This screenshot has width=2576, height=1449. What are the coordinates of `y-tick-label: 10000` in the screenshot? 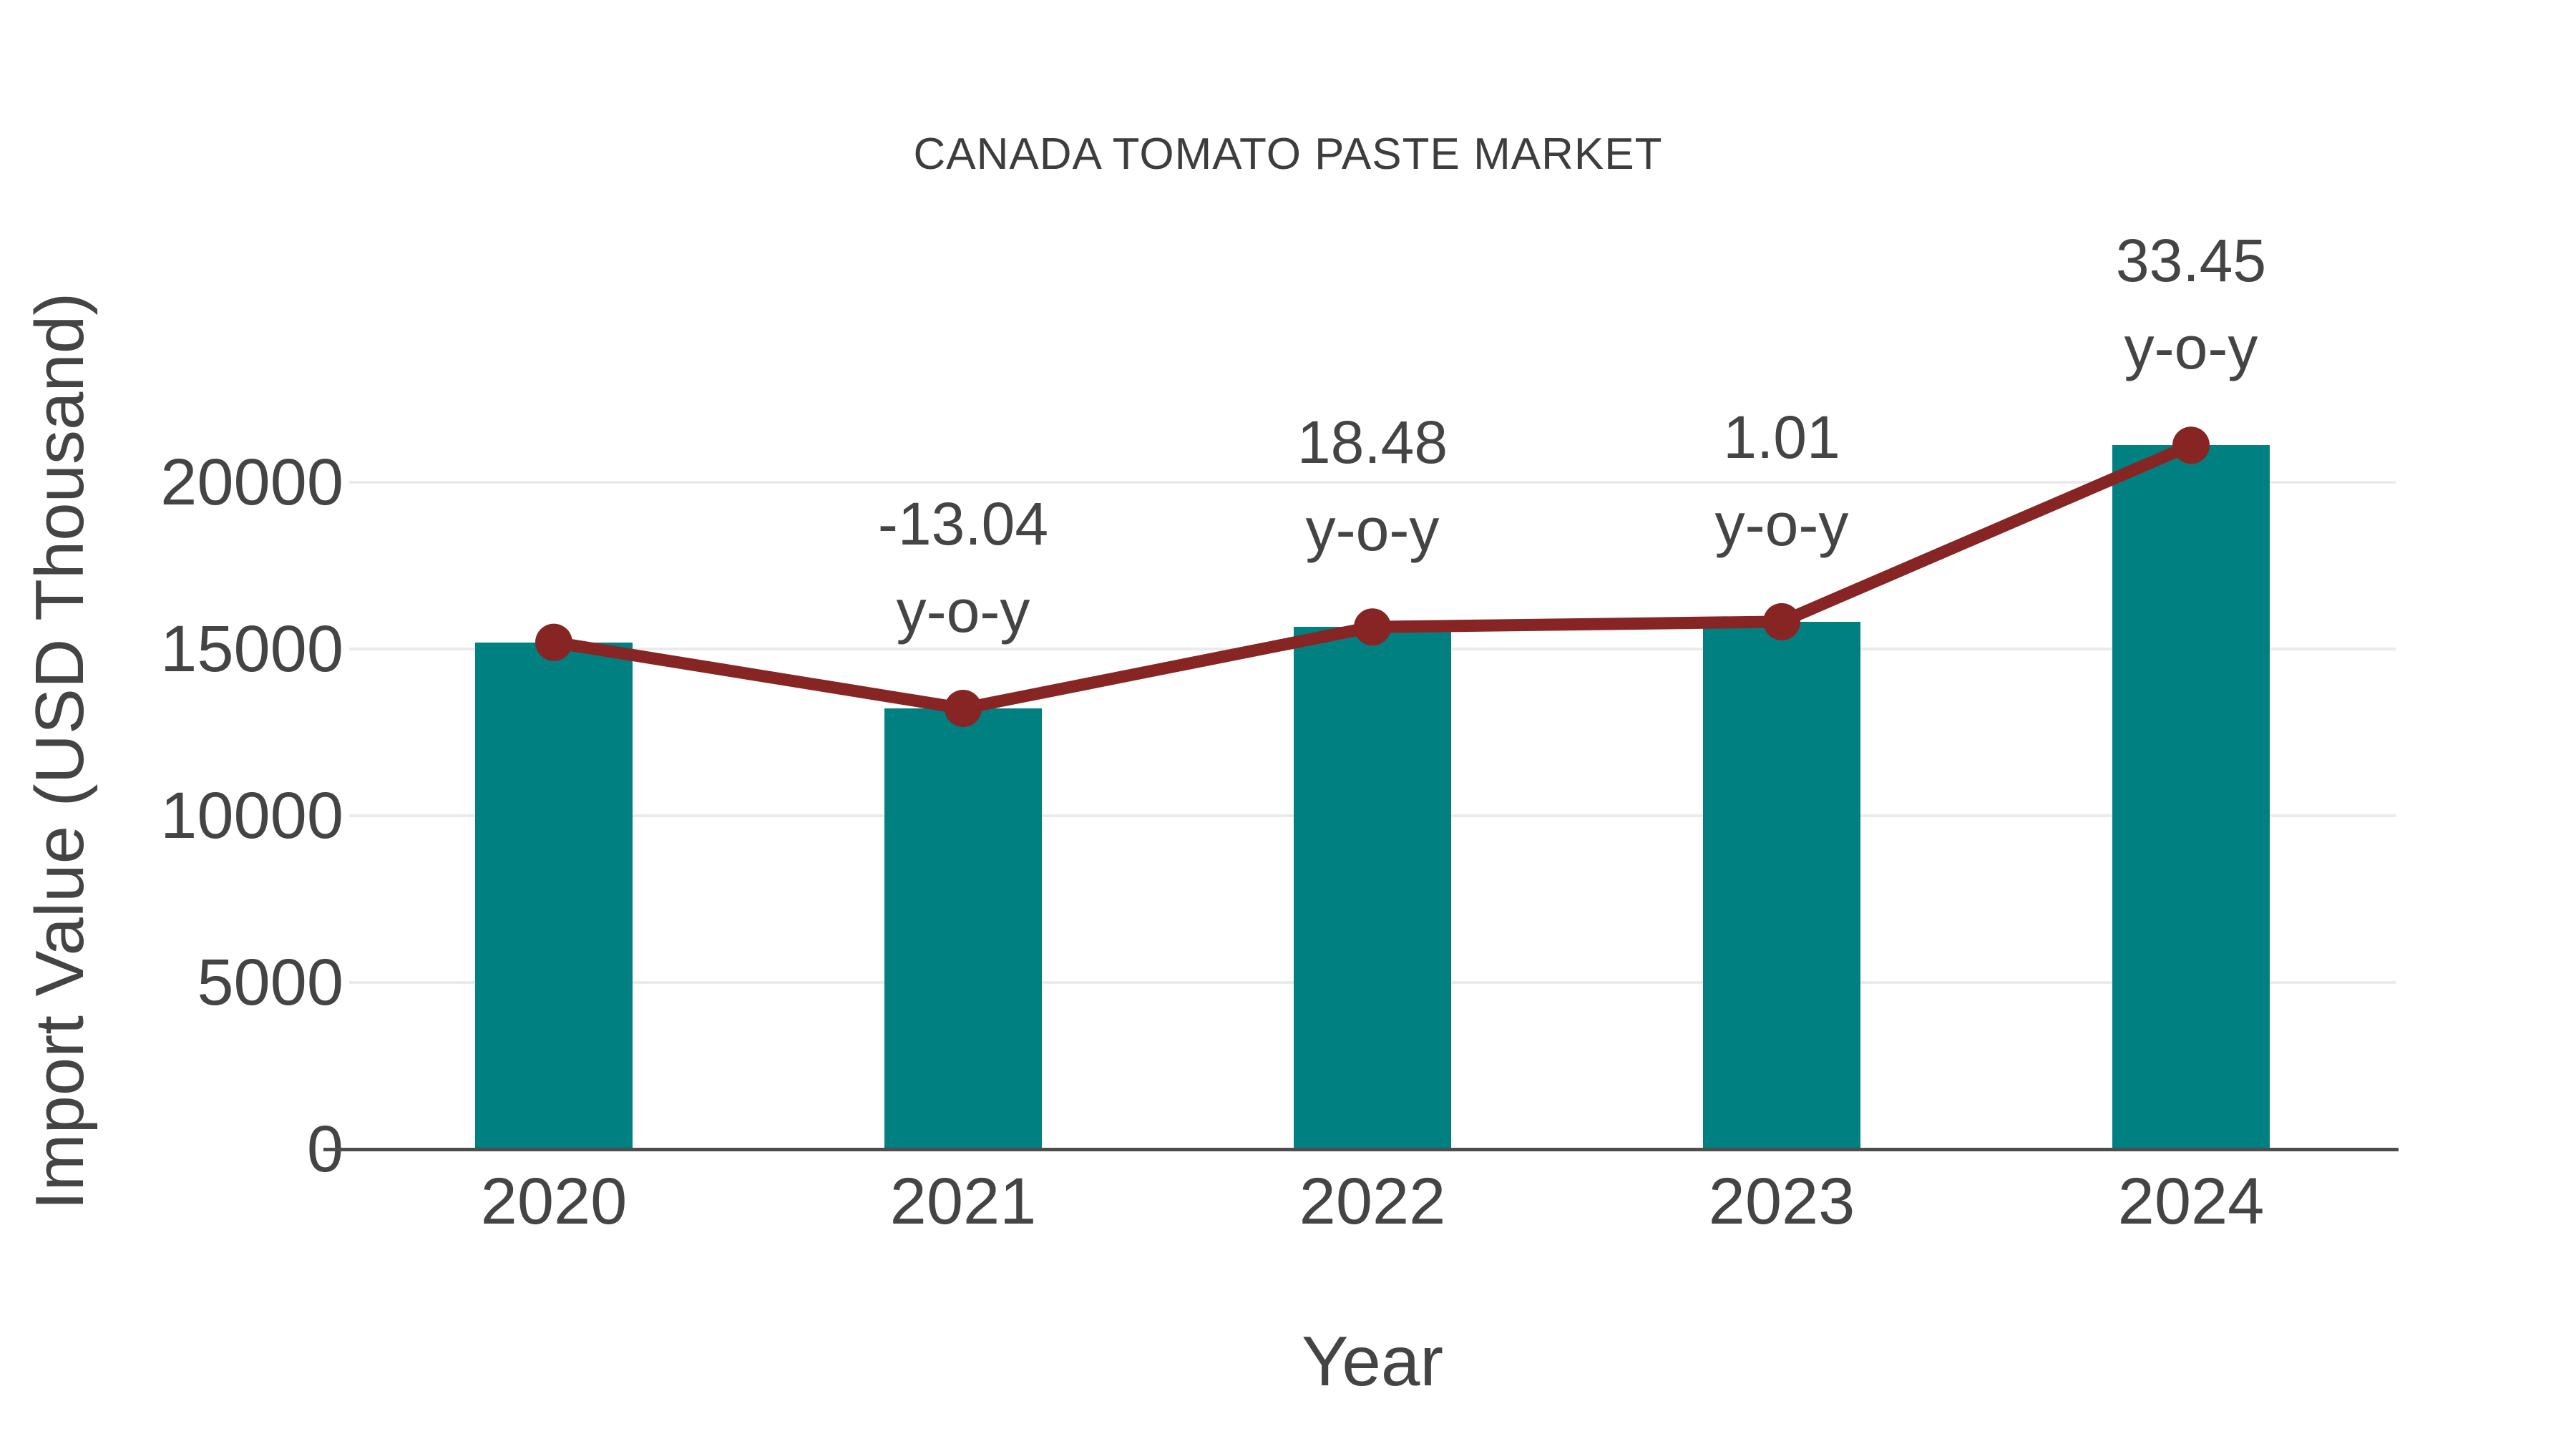 It's located at (251, 815).